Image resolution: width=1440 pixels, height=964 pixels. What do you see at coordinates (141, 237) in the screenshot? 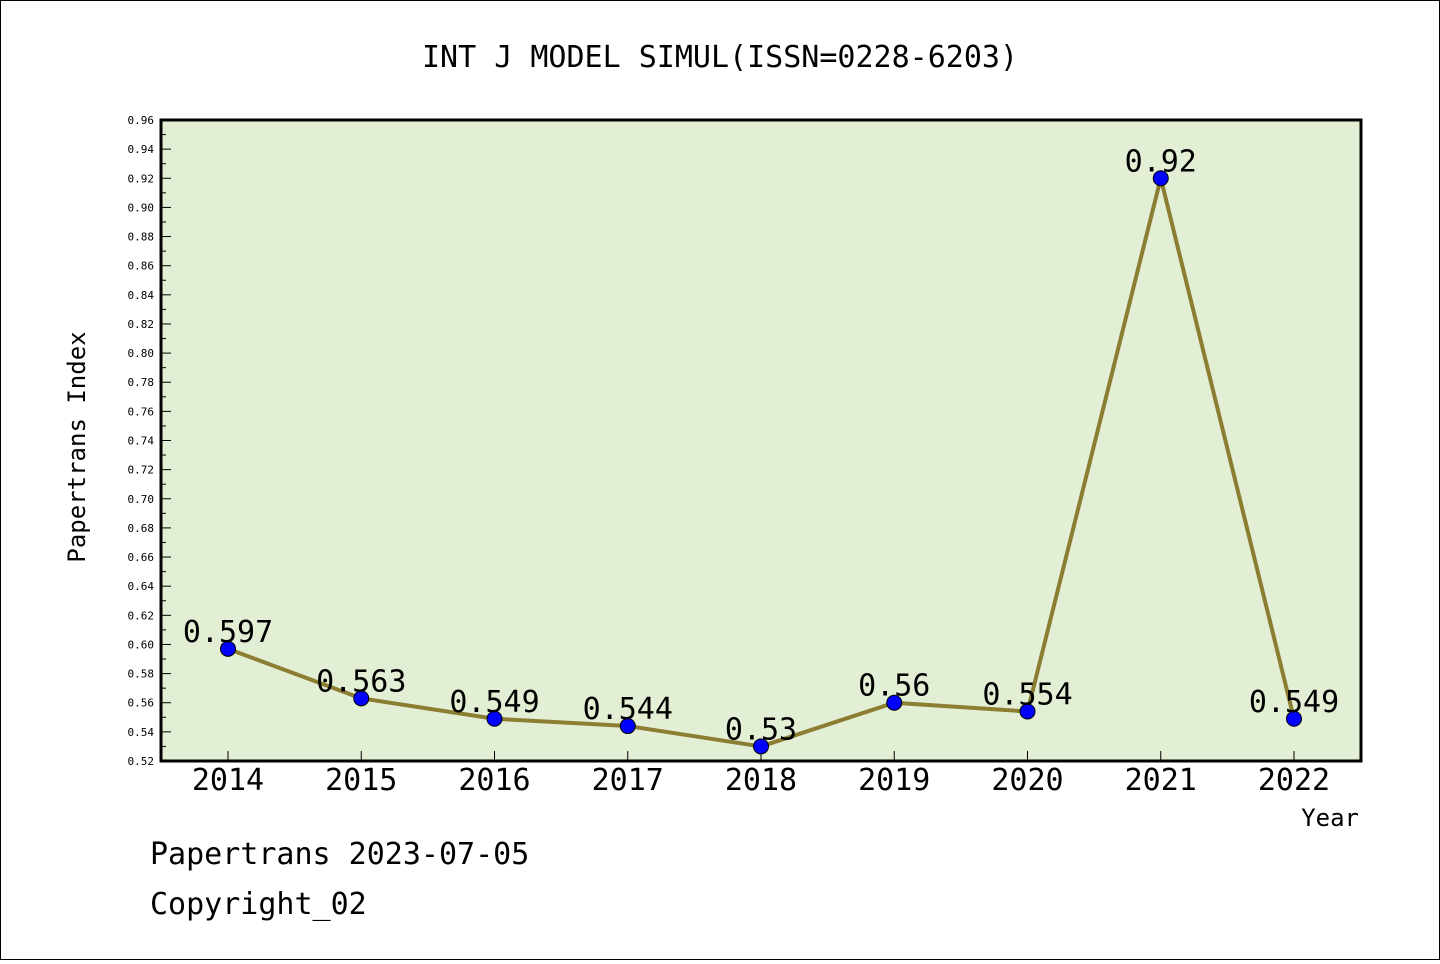
I see `y-tick-label: 0.88` at bounding box center [141, 237].